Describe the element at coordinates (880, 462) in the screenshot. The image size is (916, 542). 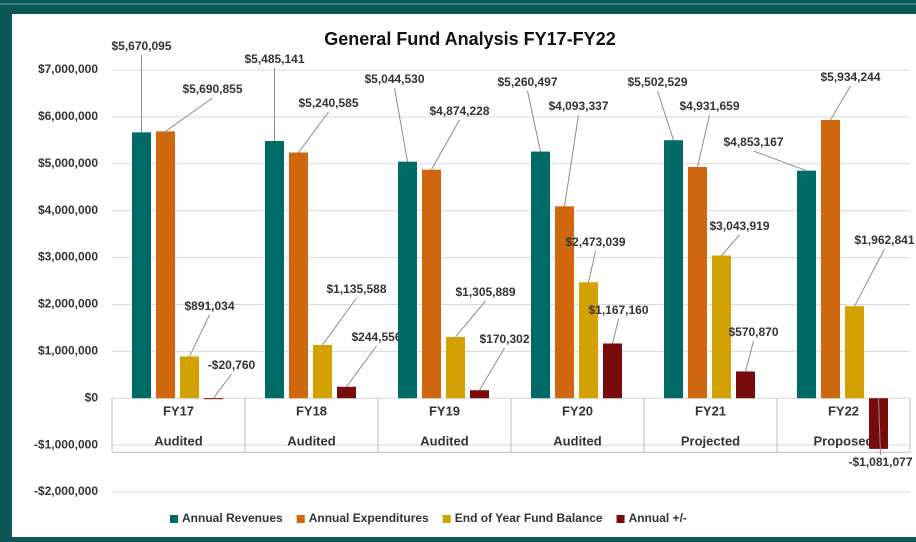
I see `data-label: -$1,081,077` at that location.